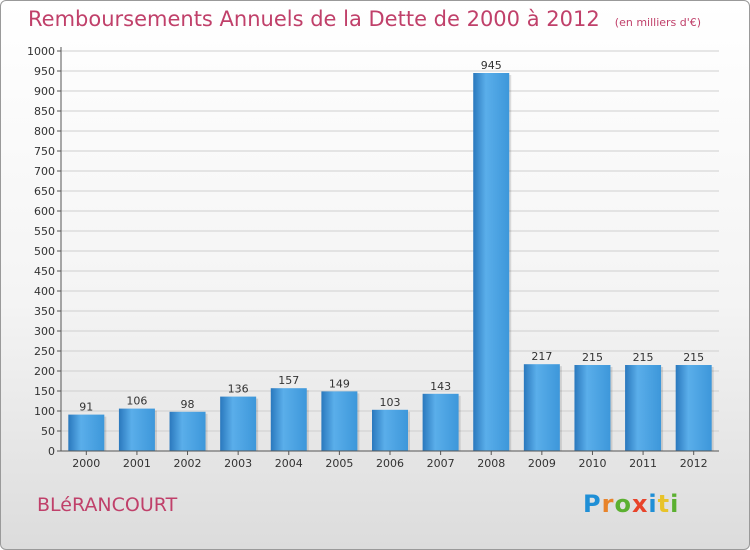  Describe the element at coordinates (44, 111) in the screenshot. I see `y-tick-label: 850` at that location.